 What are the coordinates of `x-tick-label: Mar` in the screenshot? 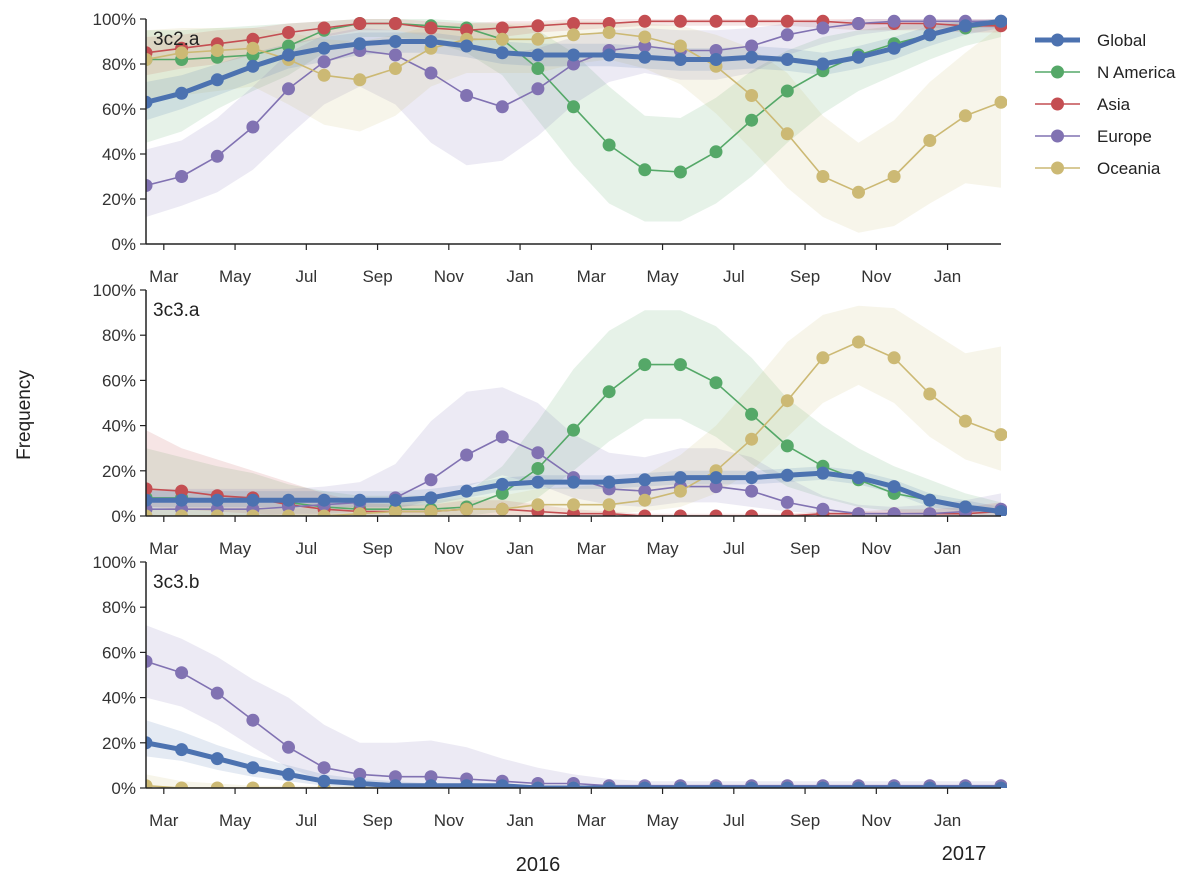 It's located at (592, 820).